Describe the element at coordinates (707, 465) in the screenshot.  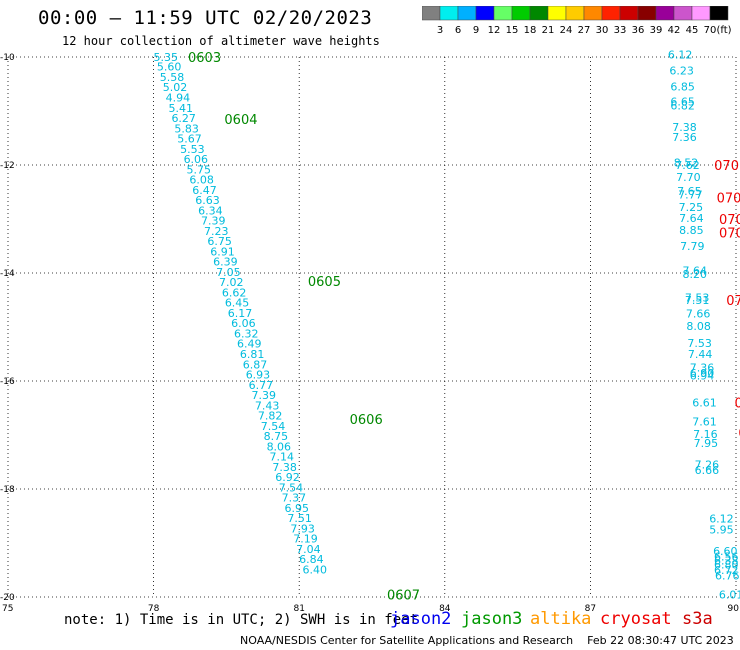
I see `wave-height-label: 7.26` at that location.